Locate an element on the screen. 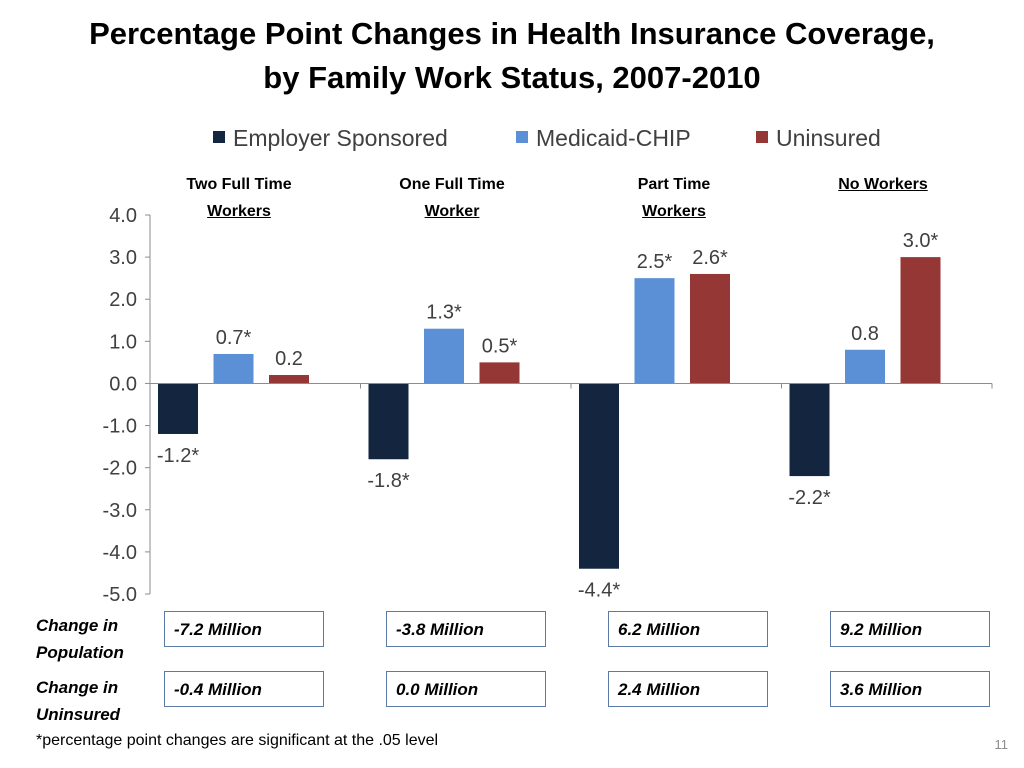 This screenshot has width=1024, height=768. group-label-line1: Part Time is located at coordinates (674, 184).